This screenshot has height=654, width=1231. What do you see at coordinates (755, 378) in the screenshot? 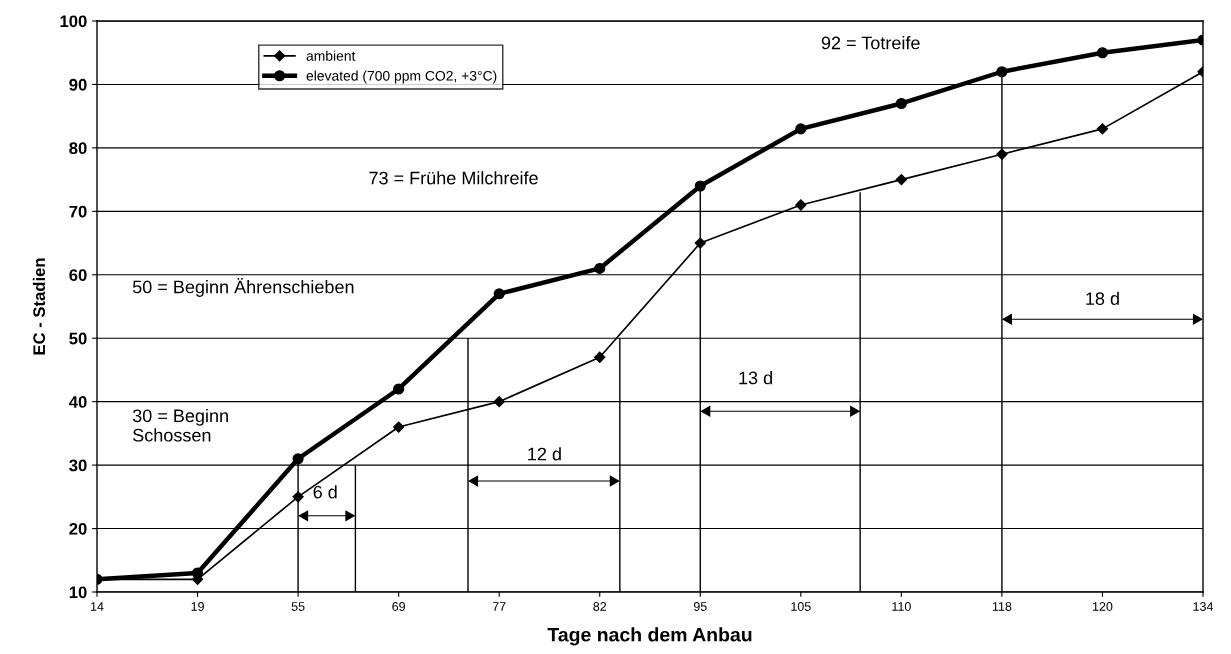
I see `annotation: 13 d` at bounding box center [755, 378].